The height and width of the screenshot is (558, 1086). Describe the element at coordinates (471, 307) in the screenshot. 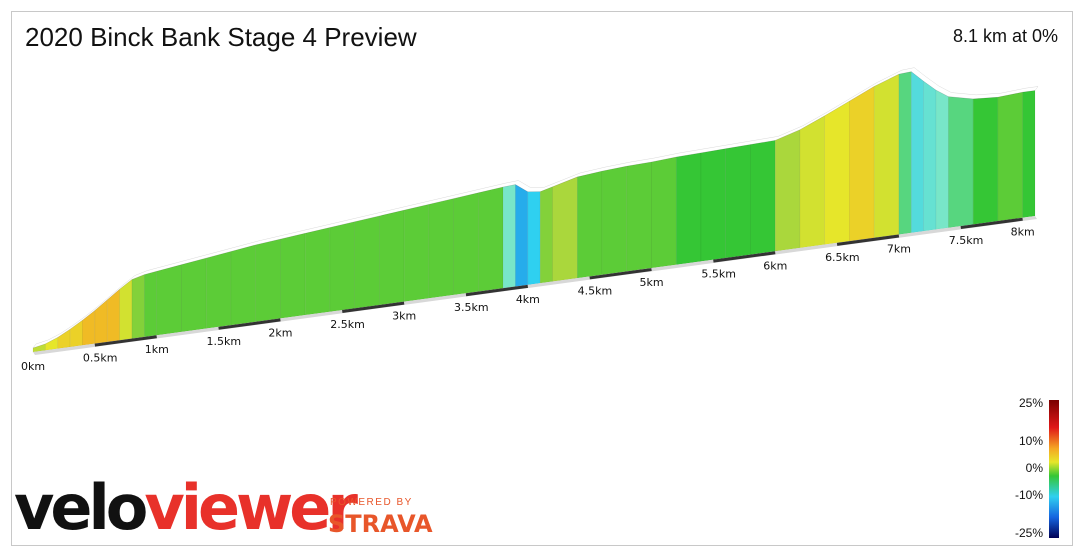

I see `x-tick-label: 3.5km` at that location.